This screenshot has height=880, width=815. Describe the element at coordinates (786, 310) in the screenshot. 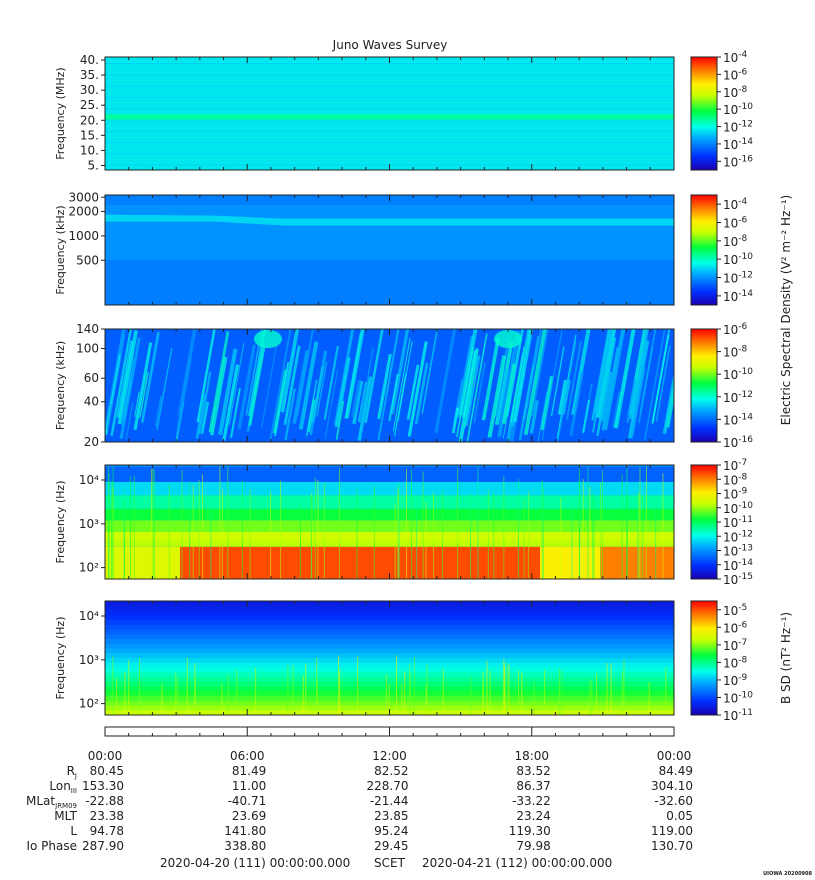

I see `electric-colorbar-label: Electric Spectral Density (V² m⁻² Hz⁻¹)` at that location.